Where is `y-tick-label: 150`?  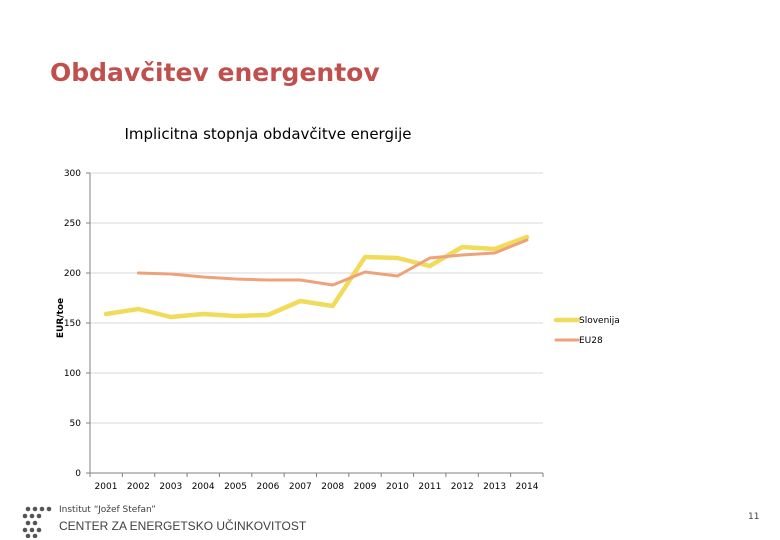 y-tick-label: 150 is located at coordinates (72, 324).